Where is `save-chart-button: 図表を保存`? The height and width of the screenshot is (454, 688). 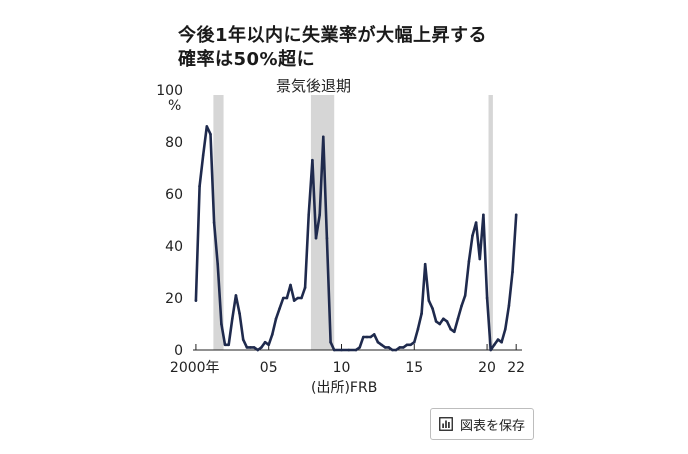
save-chart-button: 図表を保存 is located at coordinates (482, 424).